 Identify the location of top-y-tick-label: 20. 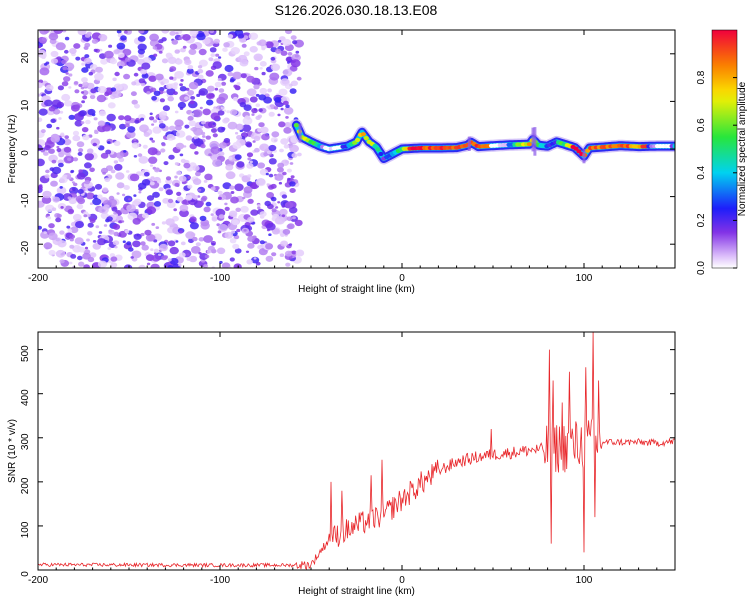
(25, 58).